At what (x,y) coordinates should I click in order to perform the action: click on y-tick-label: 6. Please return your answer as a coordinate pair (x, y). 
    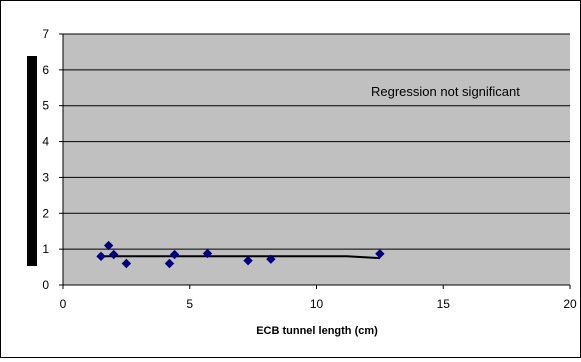
    Looking at the image, I should click on (45, 70).